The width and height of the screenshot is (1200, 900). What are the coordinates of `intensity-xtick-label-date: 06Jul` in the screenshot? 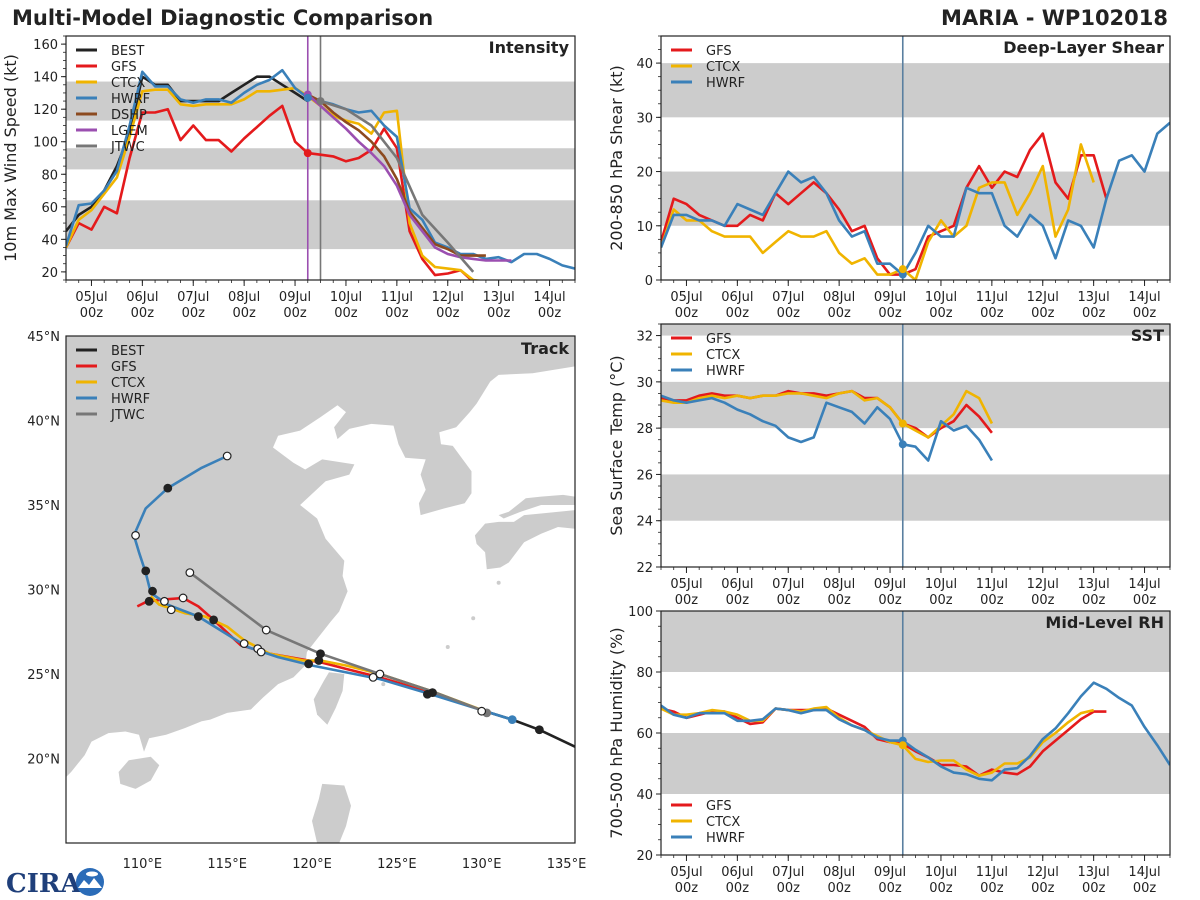 It's located at (142, 297).